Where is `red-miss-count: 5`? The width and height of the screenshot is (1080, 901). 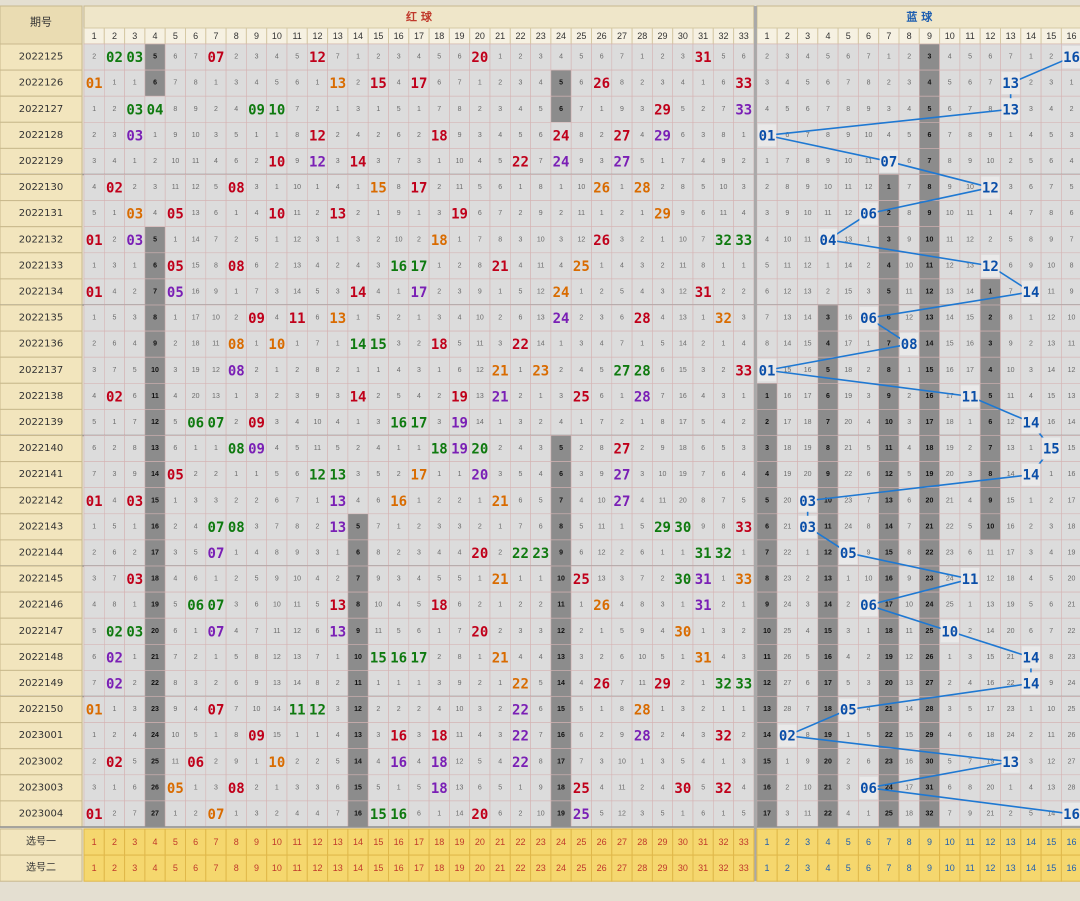 red-miss-count: 5 is located at coordinates (317, 605).